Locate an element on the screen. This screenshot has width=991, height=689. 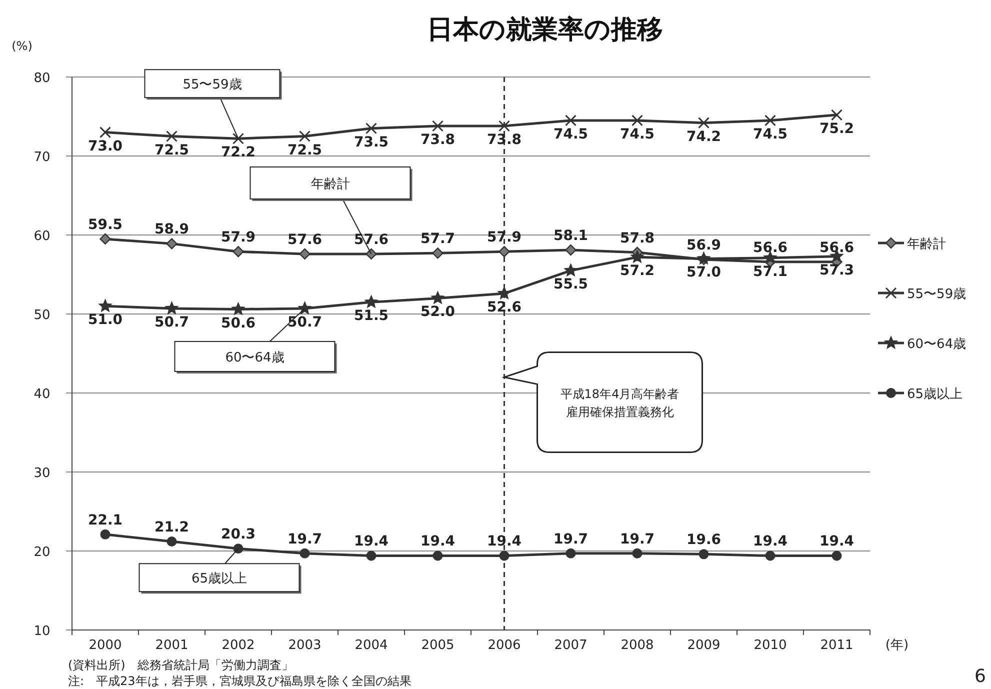
data-label: 51.0 is located at coordinates (105, 320).